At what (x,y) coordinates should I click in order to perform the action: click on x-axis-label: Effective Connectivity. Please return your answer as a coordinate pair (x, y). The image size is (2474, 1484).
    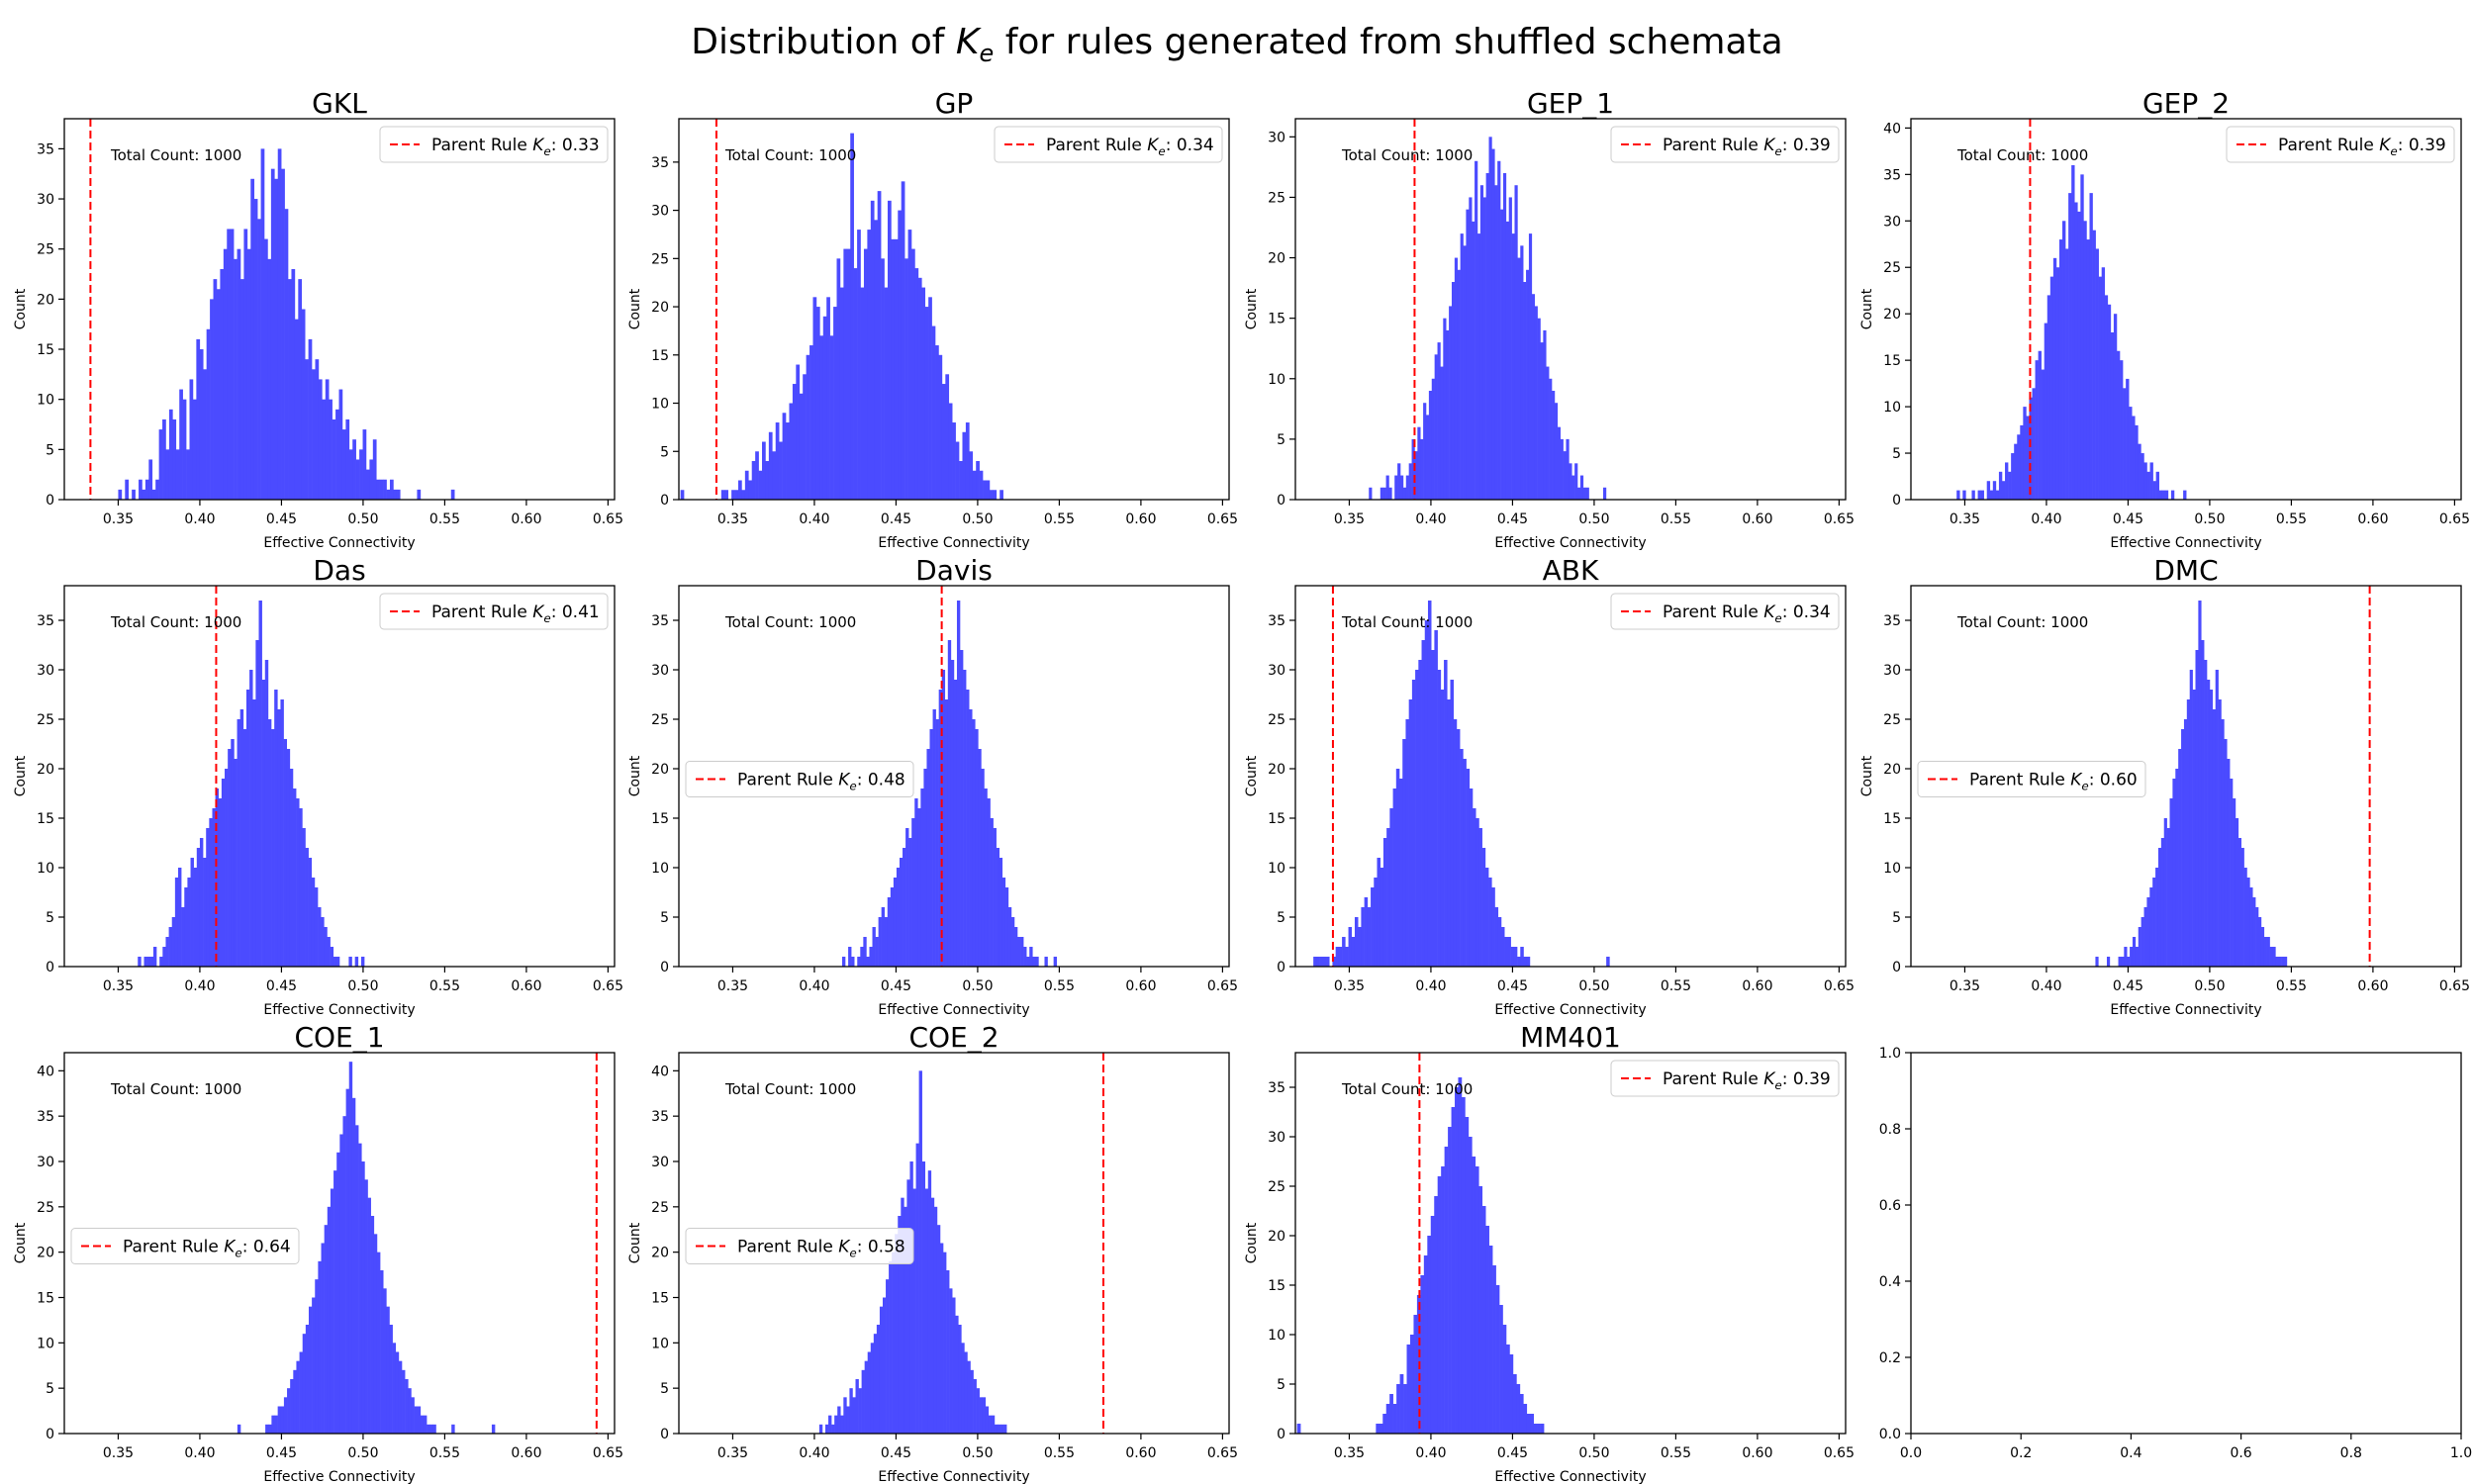
    Looking at the image, I should click on (1570, 543).